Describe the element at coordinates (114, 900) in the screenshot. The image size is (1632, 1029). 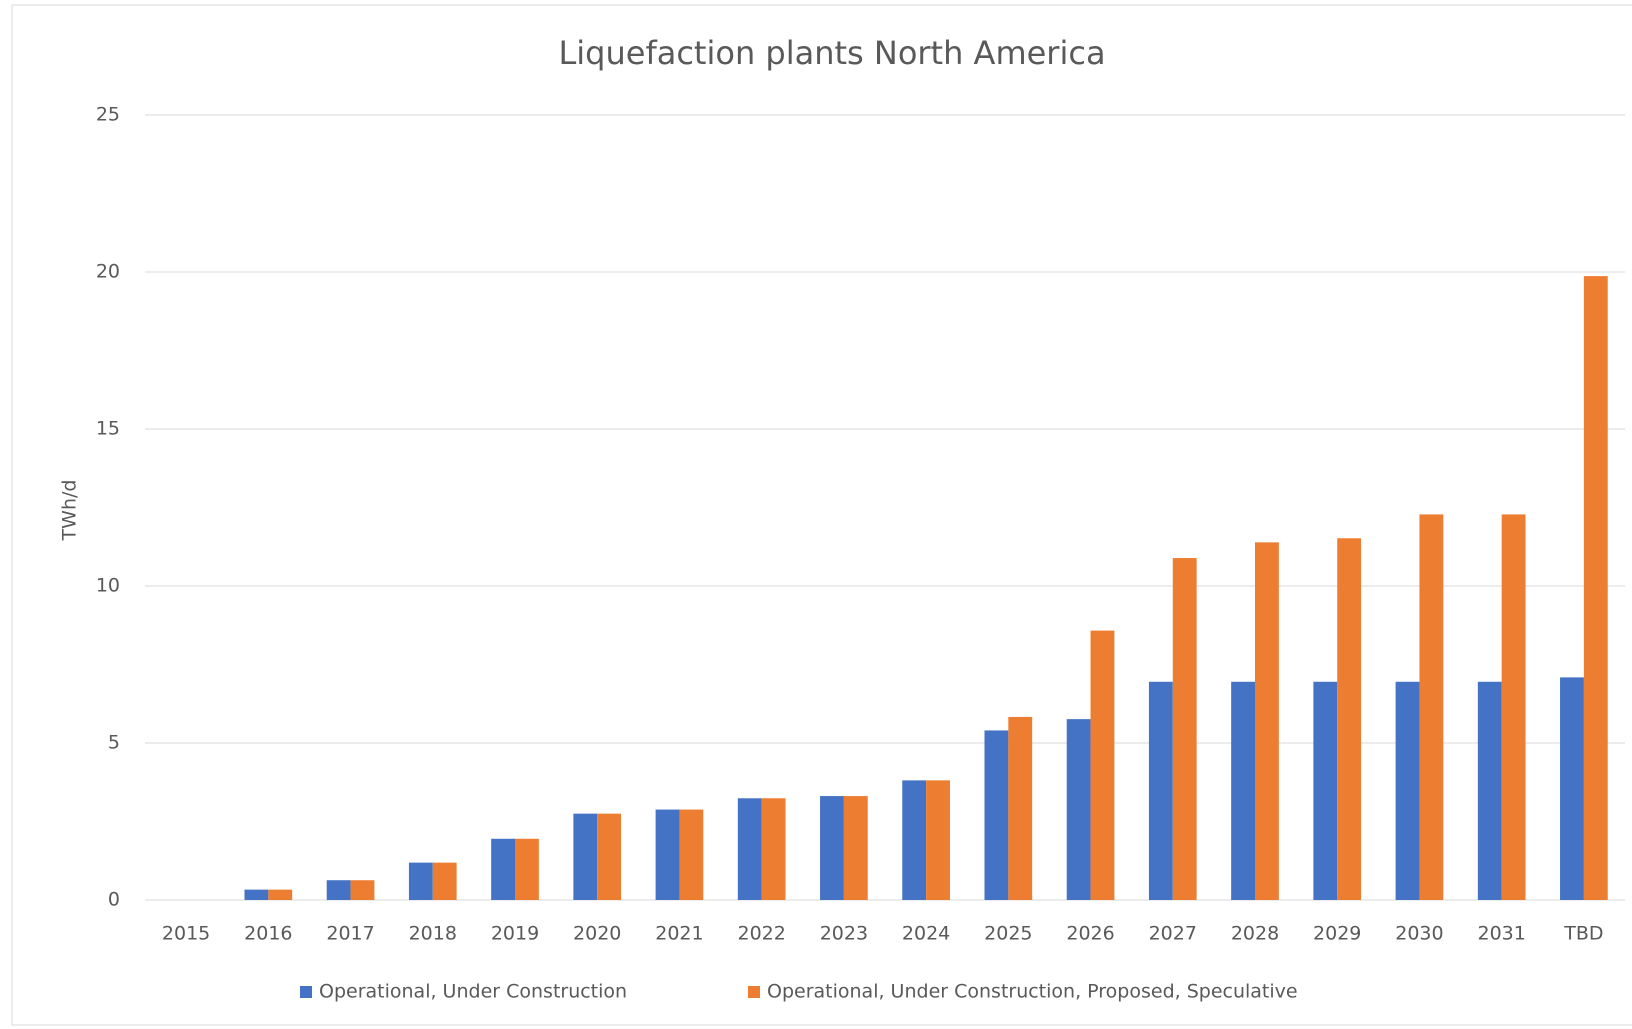
I see `y-tick-label: 0` at that location.